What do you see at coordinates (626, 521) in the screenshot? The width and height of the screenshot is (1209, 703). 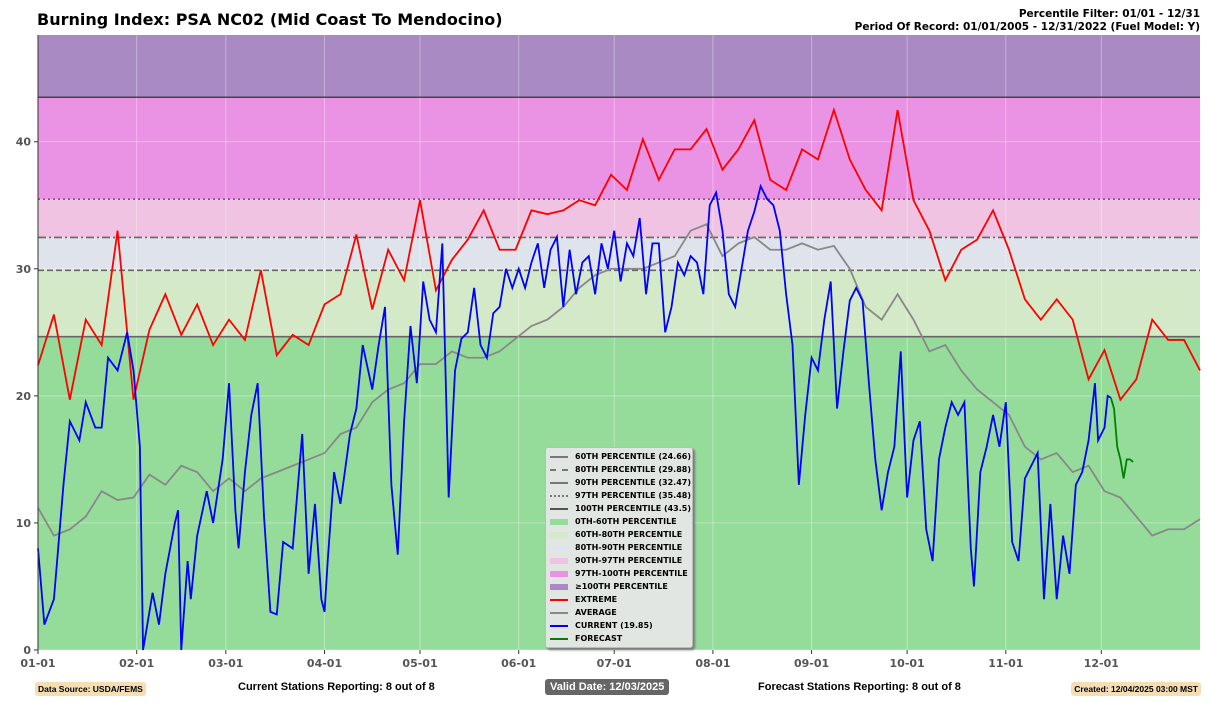 I see `legend-label: 0TH-60TH PERCENTILE` at bounding box center [626, 521].